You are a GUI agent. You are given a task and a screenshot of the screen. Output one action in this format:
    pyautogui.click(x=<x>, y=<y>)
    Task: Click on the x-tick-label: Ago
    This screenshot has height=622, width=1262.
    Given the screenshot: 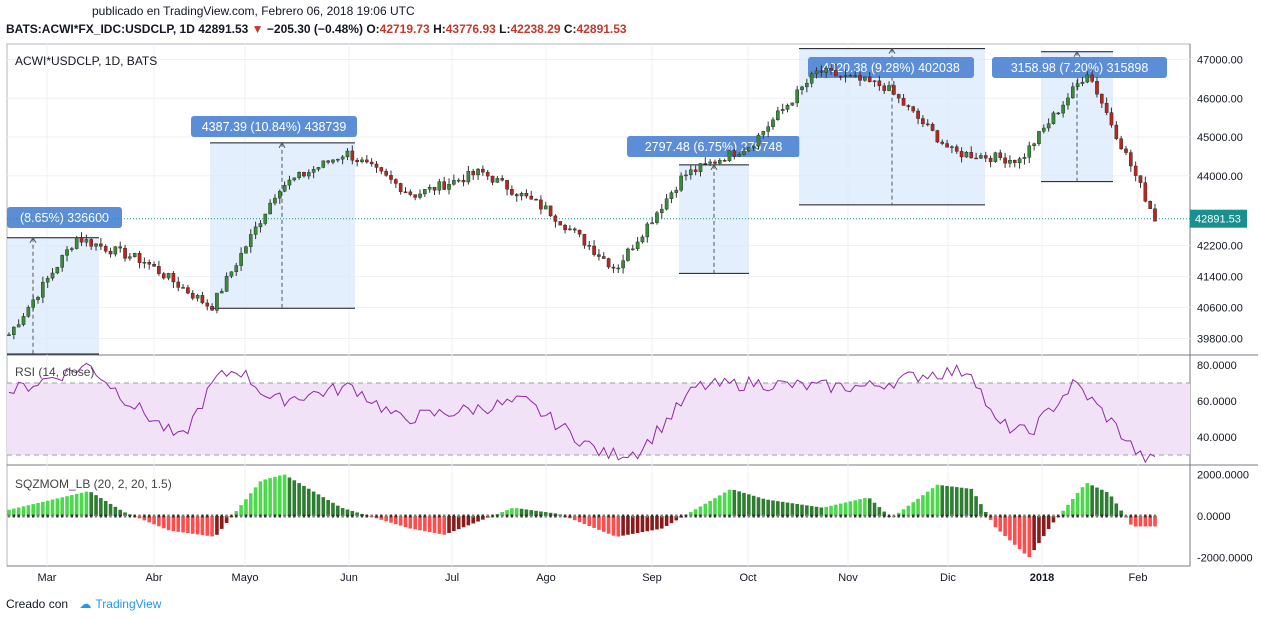 What is the action you would take?
    pyautogui.click(x=546, y=578)
    